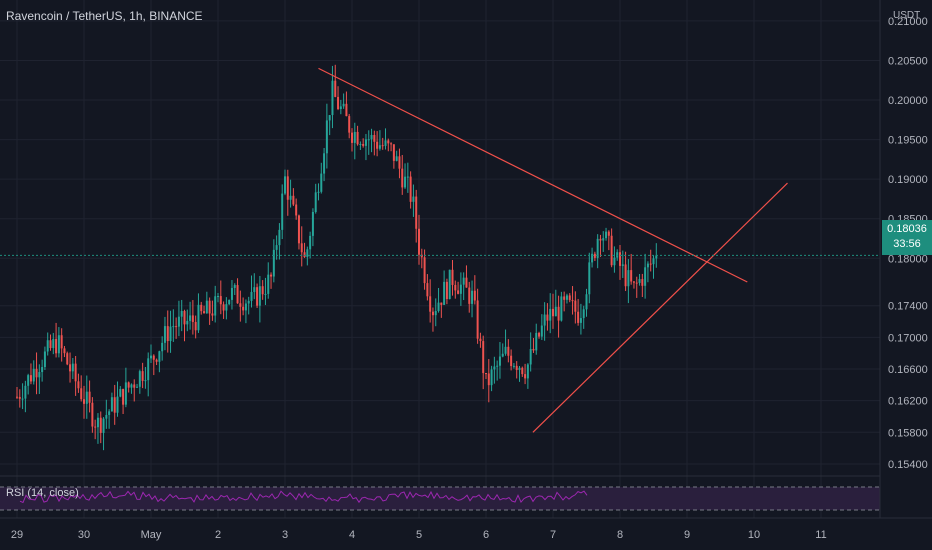 The height and width of the screenshot is (550, 932). I want to click on rsi-indicator-label: RSI (14, close), so click(42, 493).